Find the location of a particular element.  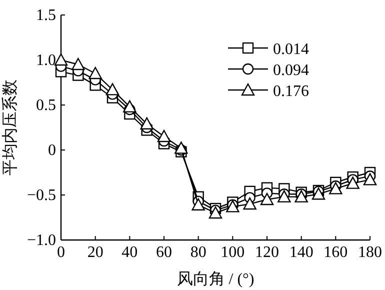

x-tick-label: 20 is located at coordinates (95, 252).